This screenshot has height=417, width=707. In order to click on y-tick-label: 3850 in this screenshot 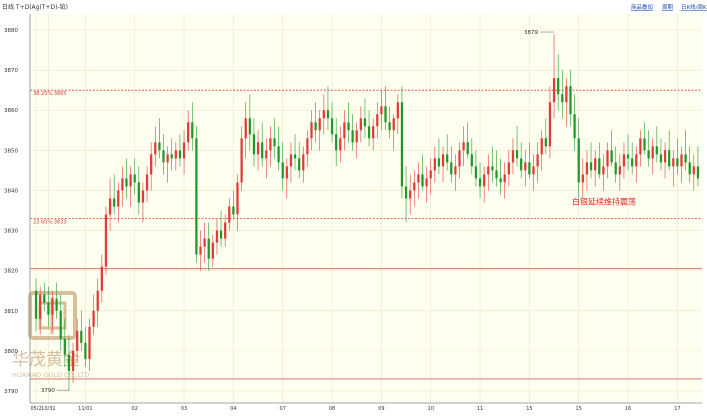, I will do `click(11, 151)`.